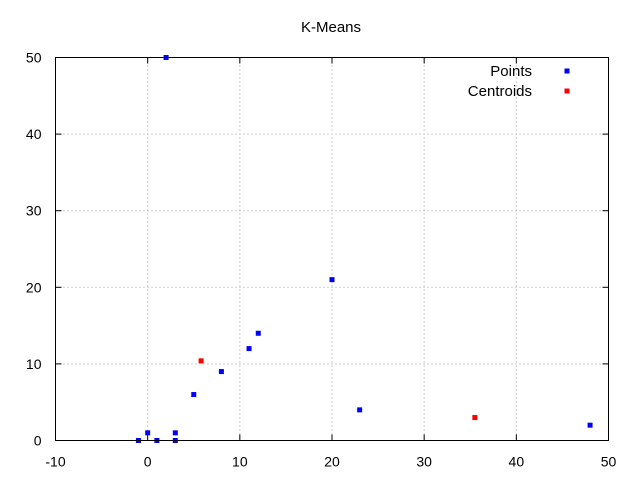 The width and height of the screenshot is (640, 485). What do you see at coordinates (424, 462) in the screenshot?
I see `x-tick-label: 30` at bounding box center [424, 462].